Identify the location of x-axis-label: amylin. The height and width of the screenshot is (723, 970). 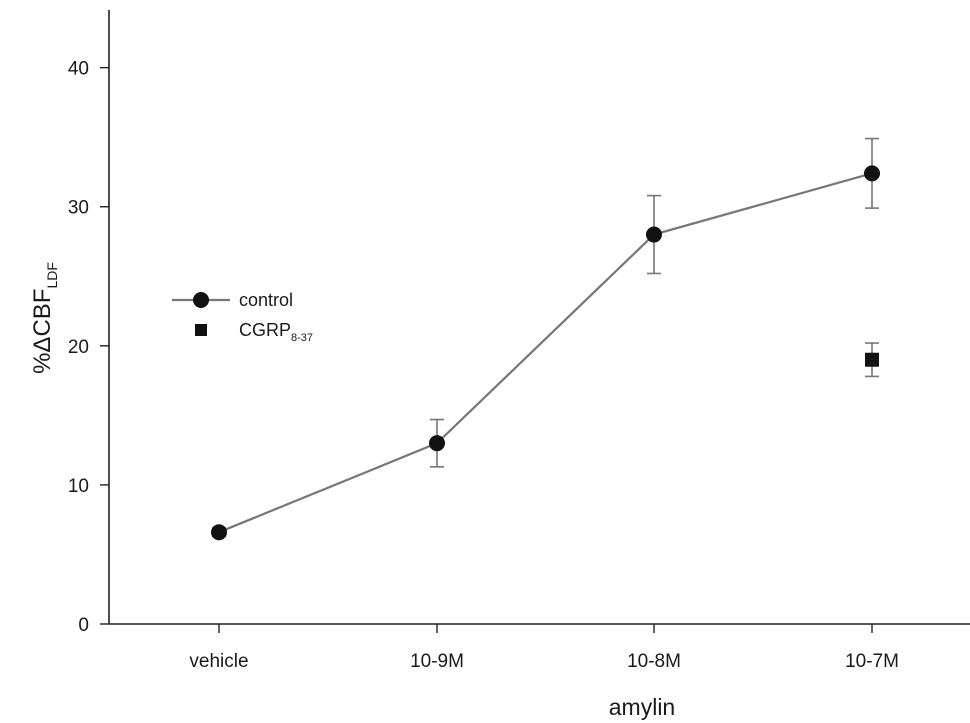
(642, 707).